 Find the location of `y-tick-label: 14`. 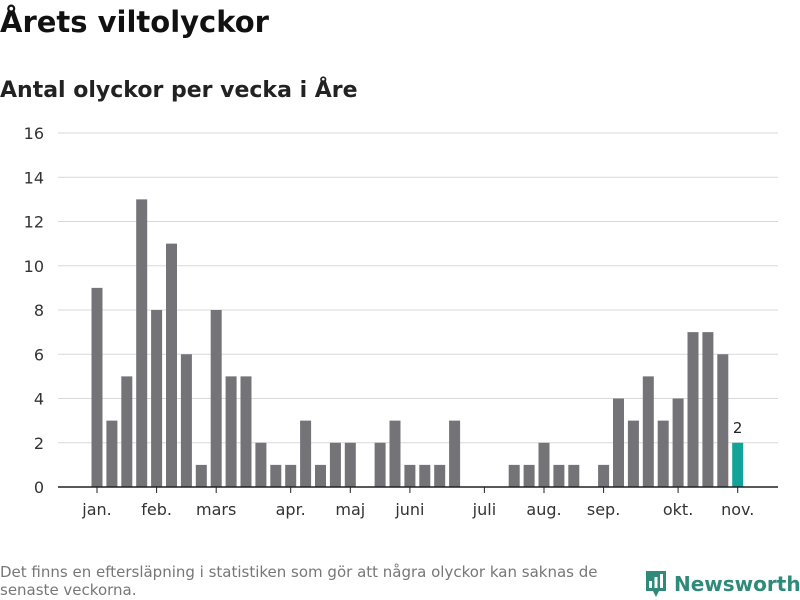

y-tick-label: 14 is located at coordinates (34, 177).